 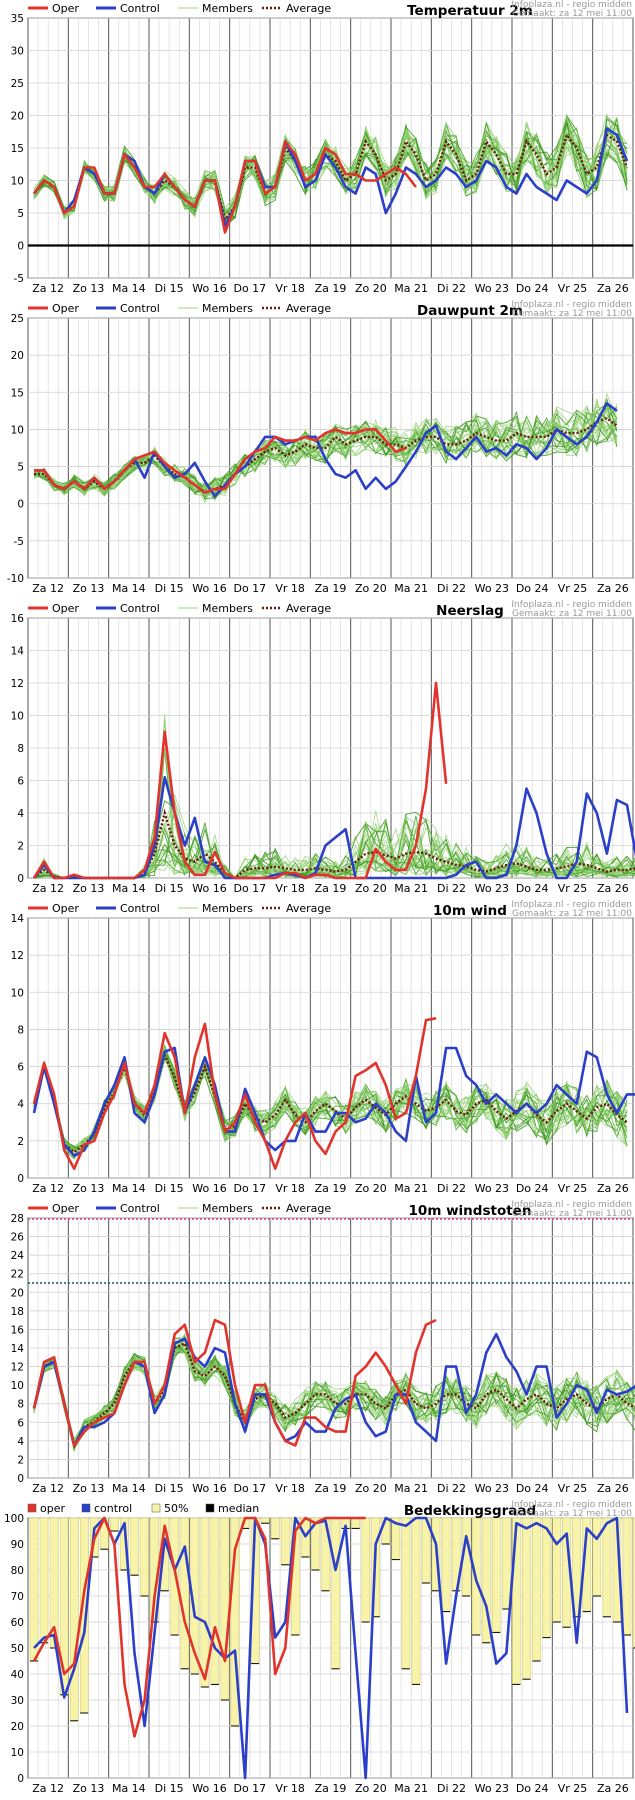 What do you see at coordinates (20, 1405) in the screenshot?
I see `y-tick-label: 8` at bounding box center [20, 1405].